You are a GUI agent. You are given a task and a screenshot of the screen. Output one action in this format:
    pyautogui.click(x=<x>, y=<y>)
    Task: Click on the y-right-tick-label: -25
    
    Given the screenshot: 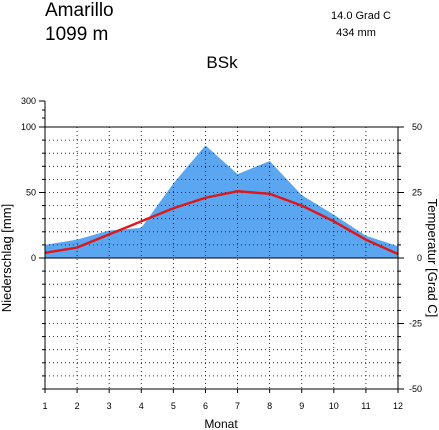 What is the action you would take?
    pyautogui.click(x=415, y=324)
    